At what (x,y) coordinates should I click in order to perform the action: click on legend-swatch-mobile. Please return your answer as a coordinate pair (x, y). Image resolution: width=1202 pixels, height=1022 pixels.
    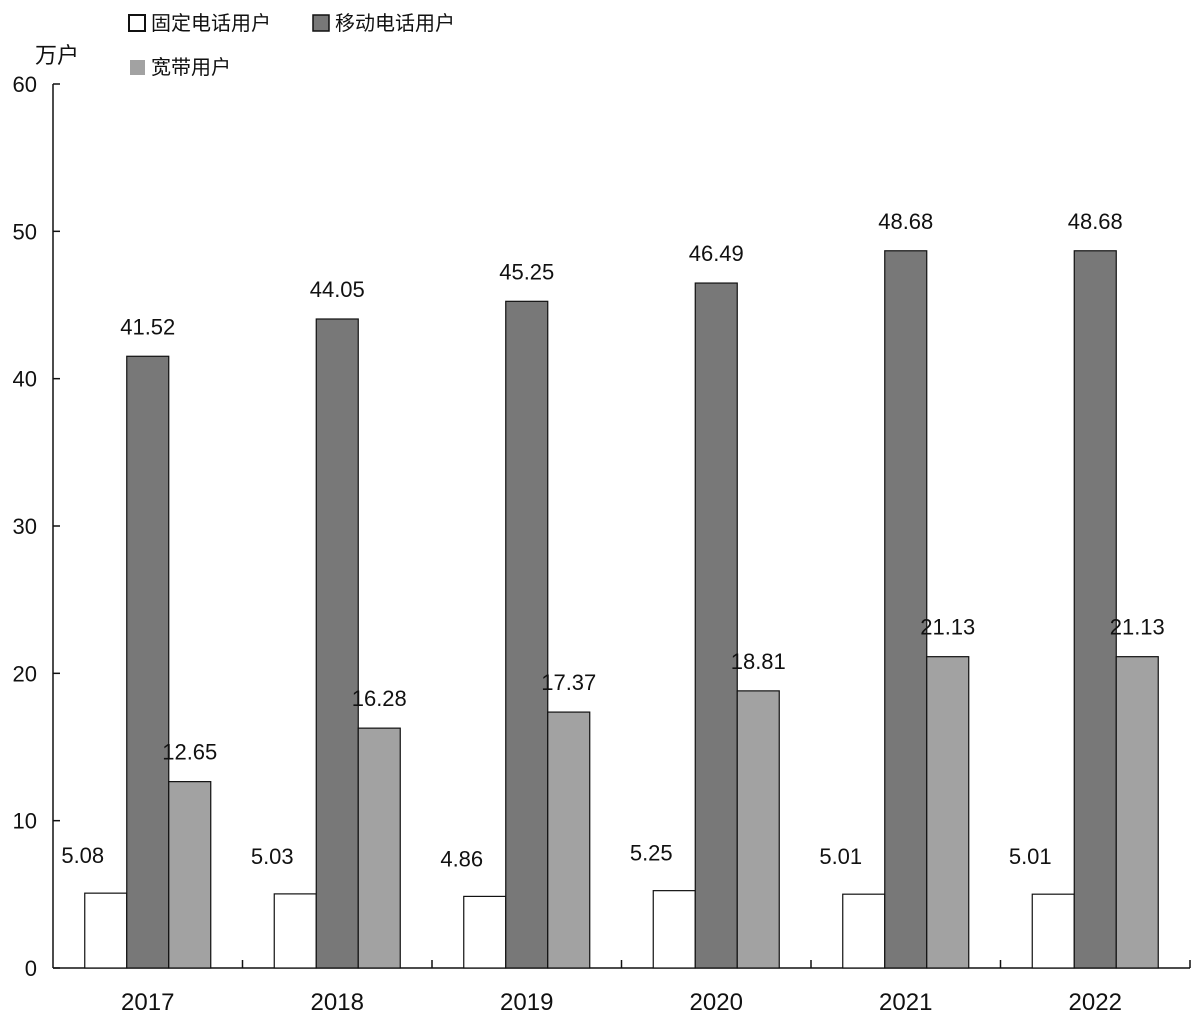
    Looking at the image, I should click on (321, 23).